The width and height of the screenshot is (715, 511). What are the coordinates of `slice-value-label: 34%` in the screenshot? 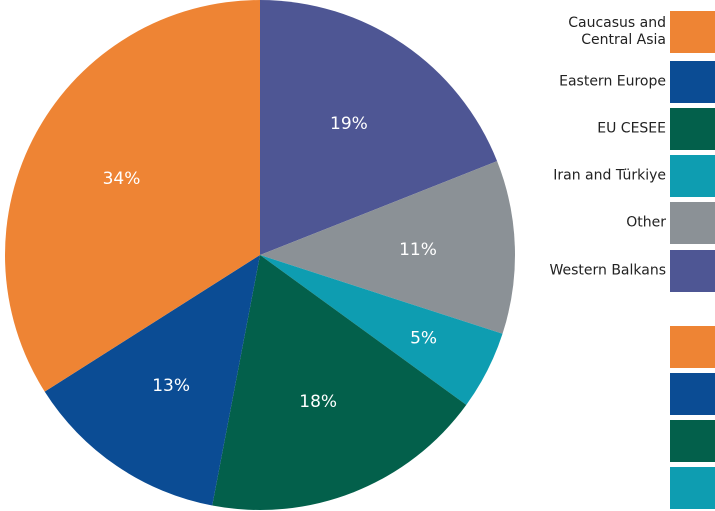 It's located at (122, 179).